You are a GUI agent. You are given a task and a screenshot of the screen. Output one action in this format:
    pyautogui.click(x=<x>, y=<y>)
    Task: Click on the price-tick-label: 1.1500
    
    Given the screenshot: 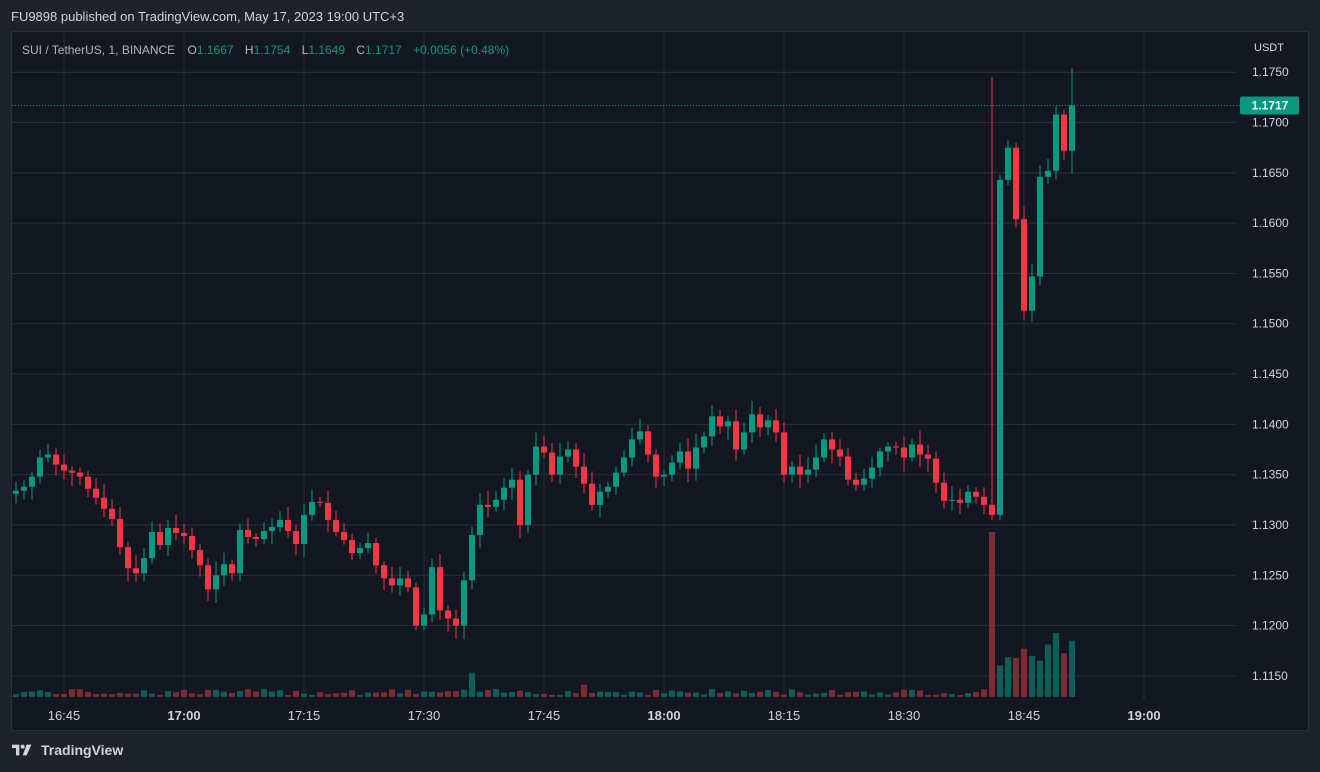 What is the action you would take?
    pyautogui.click(x=1270, y=324)
    